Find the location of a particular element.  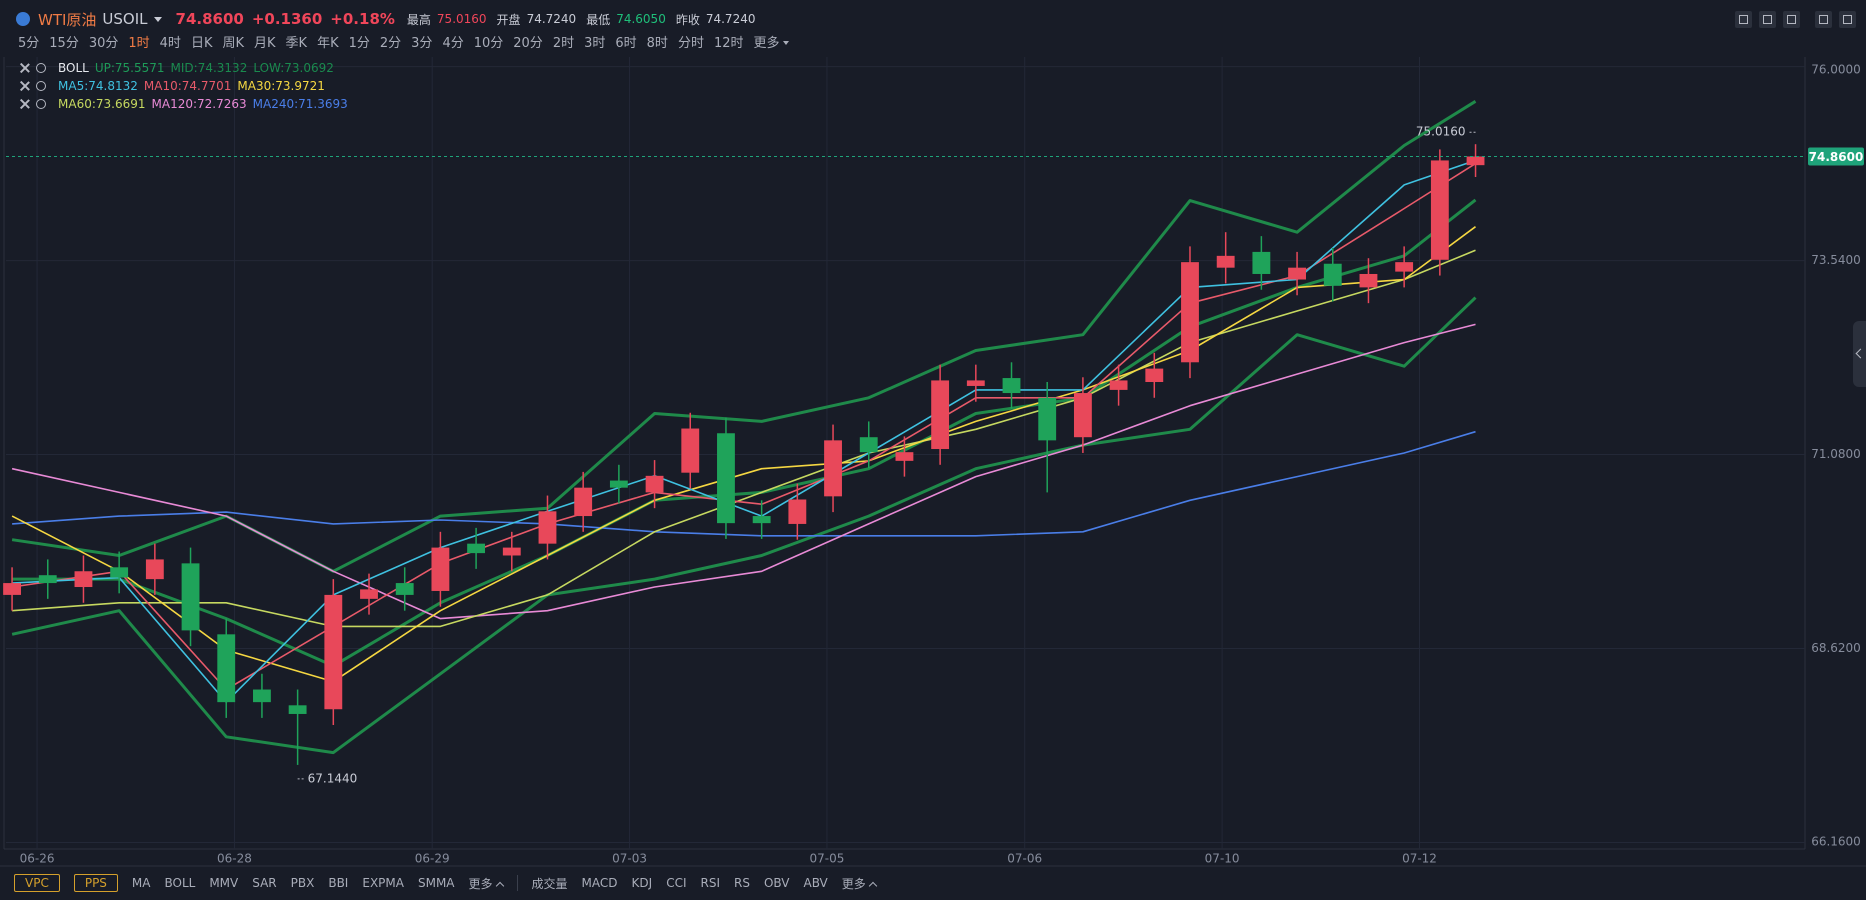

period-button: 20分 is located at coordinates (528, 43).